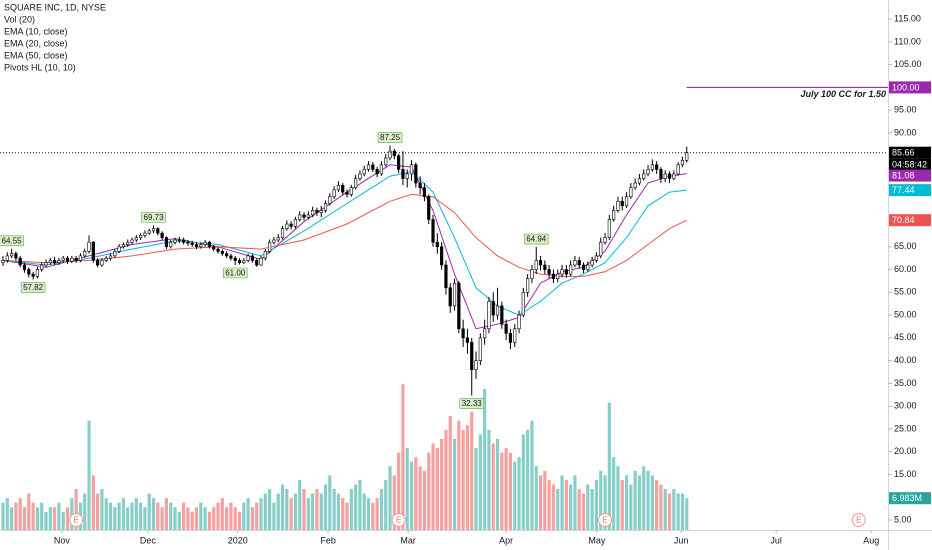 The height and width of the screenshot is (550, 932). I want to click on annotation: July 100 CC for 1.50, so click(843, 94).